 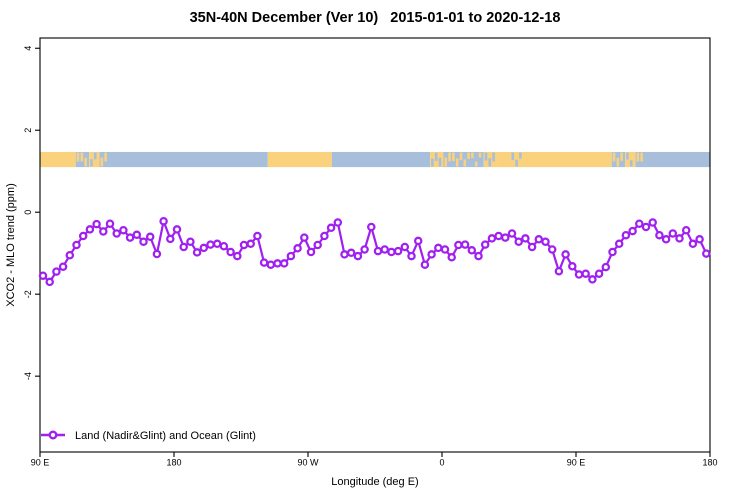 I want to click on band-segment-mix_land, so click(x=630, y=159).